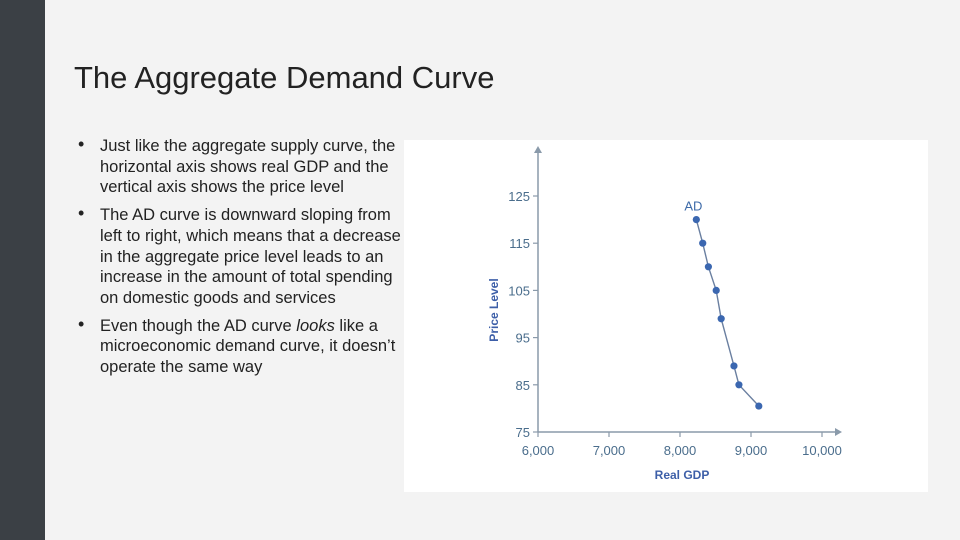  What do you see at coordinates (751, 450) in the screenshot?
I see `x-tick-label: 9,000` at bounding box center [751, 450].